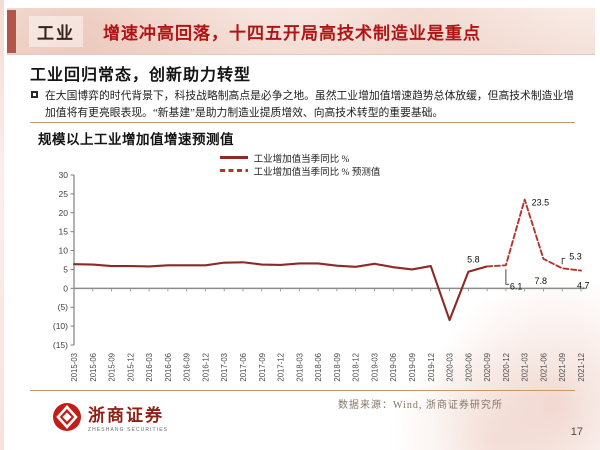  What do you see at coordinates (583, 286) in the screenshot?
I see `svg-text: 4.7` at bounding box center [583, 286].